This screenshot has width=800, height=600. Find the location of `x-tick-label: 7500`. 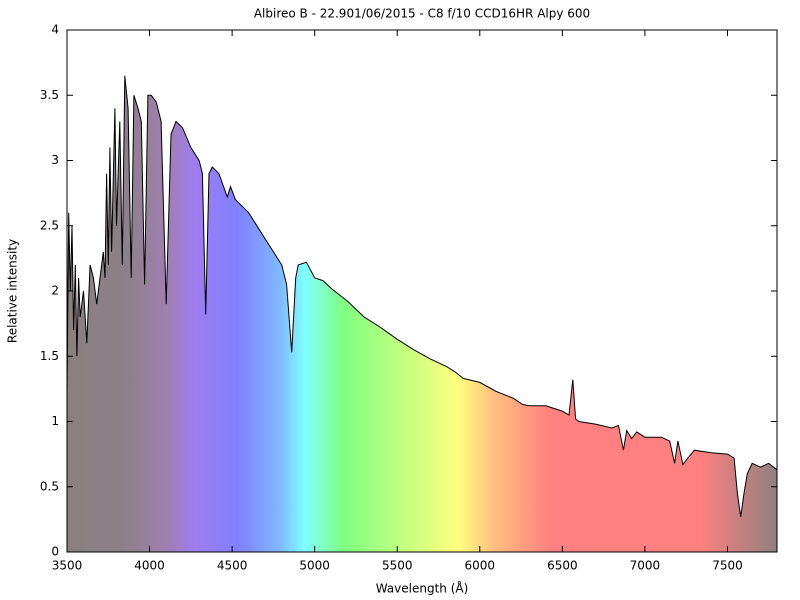

x-tick-label: 7500 is located at coordinates (727, 566).